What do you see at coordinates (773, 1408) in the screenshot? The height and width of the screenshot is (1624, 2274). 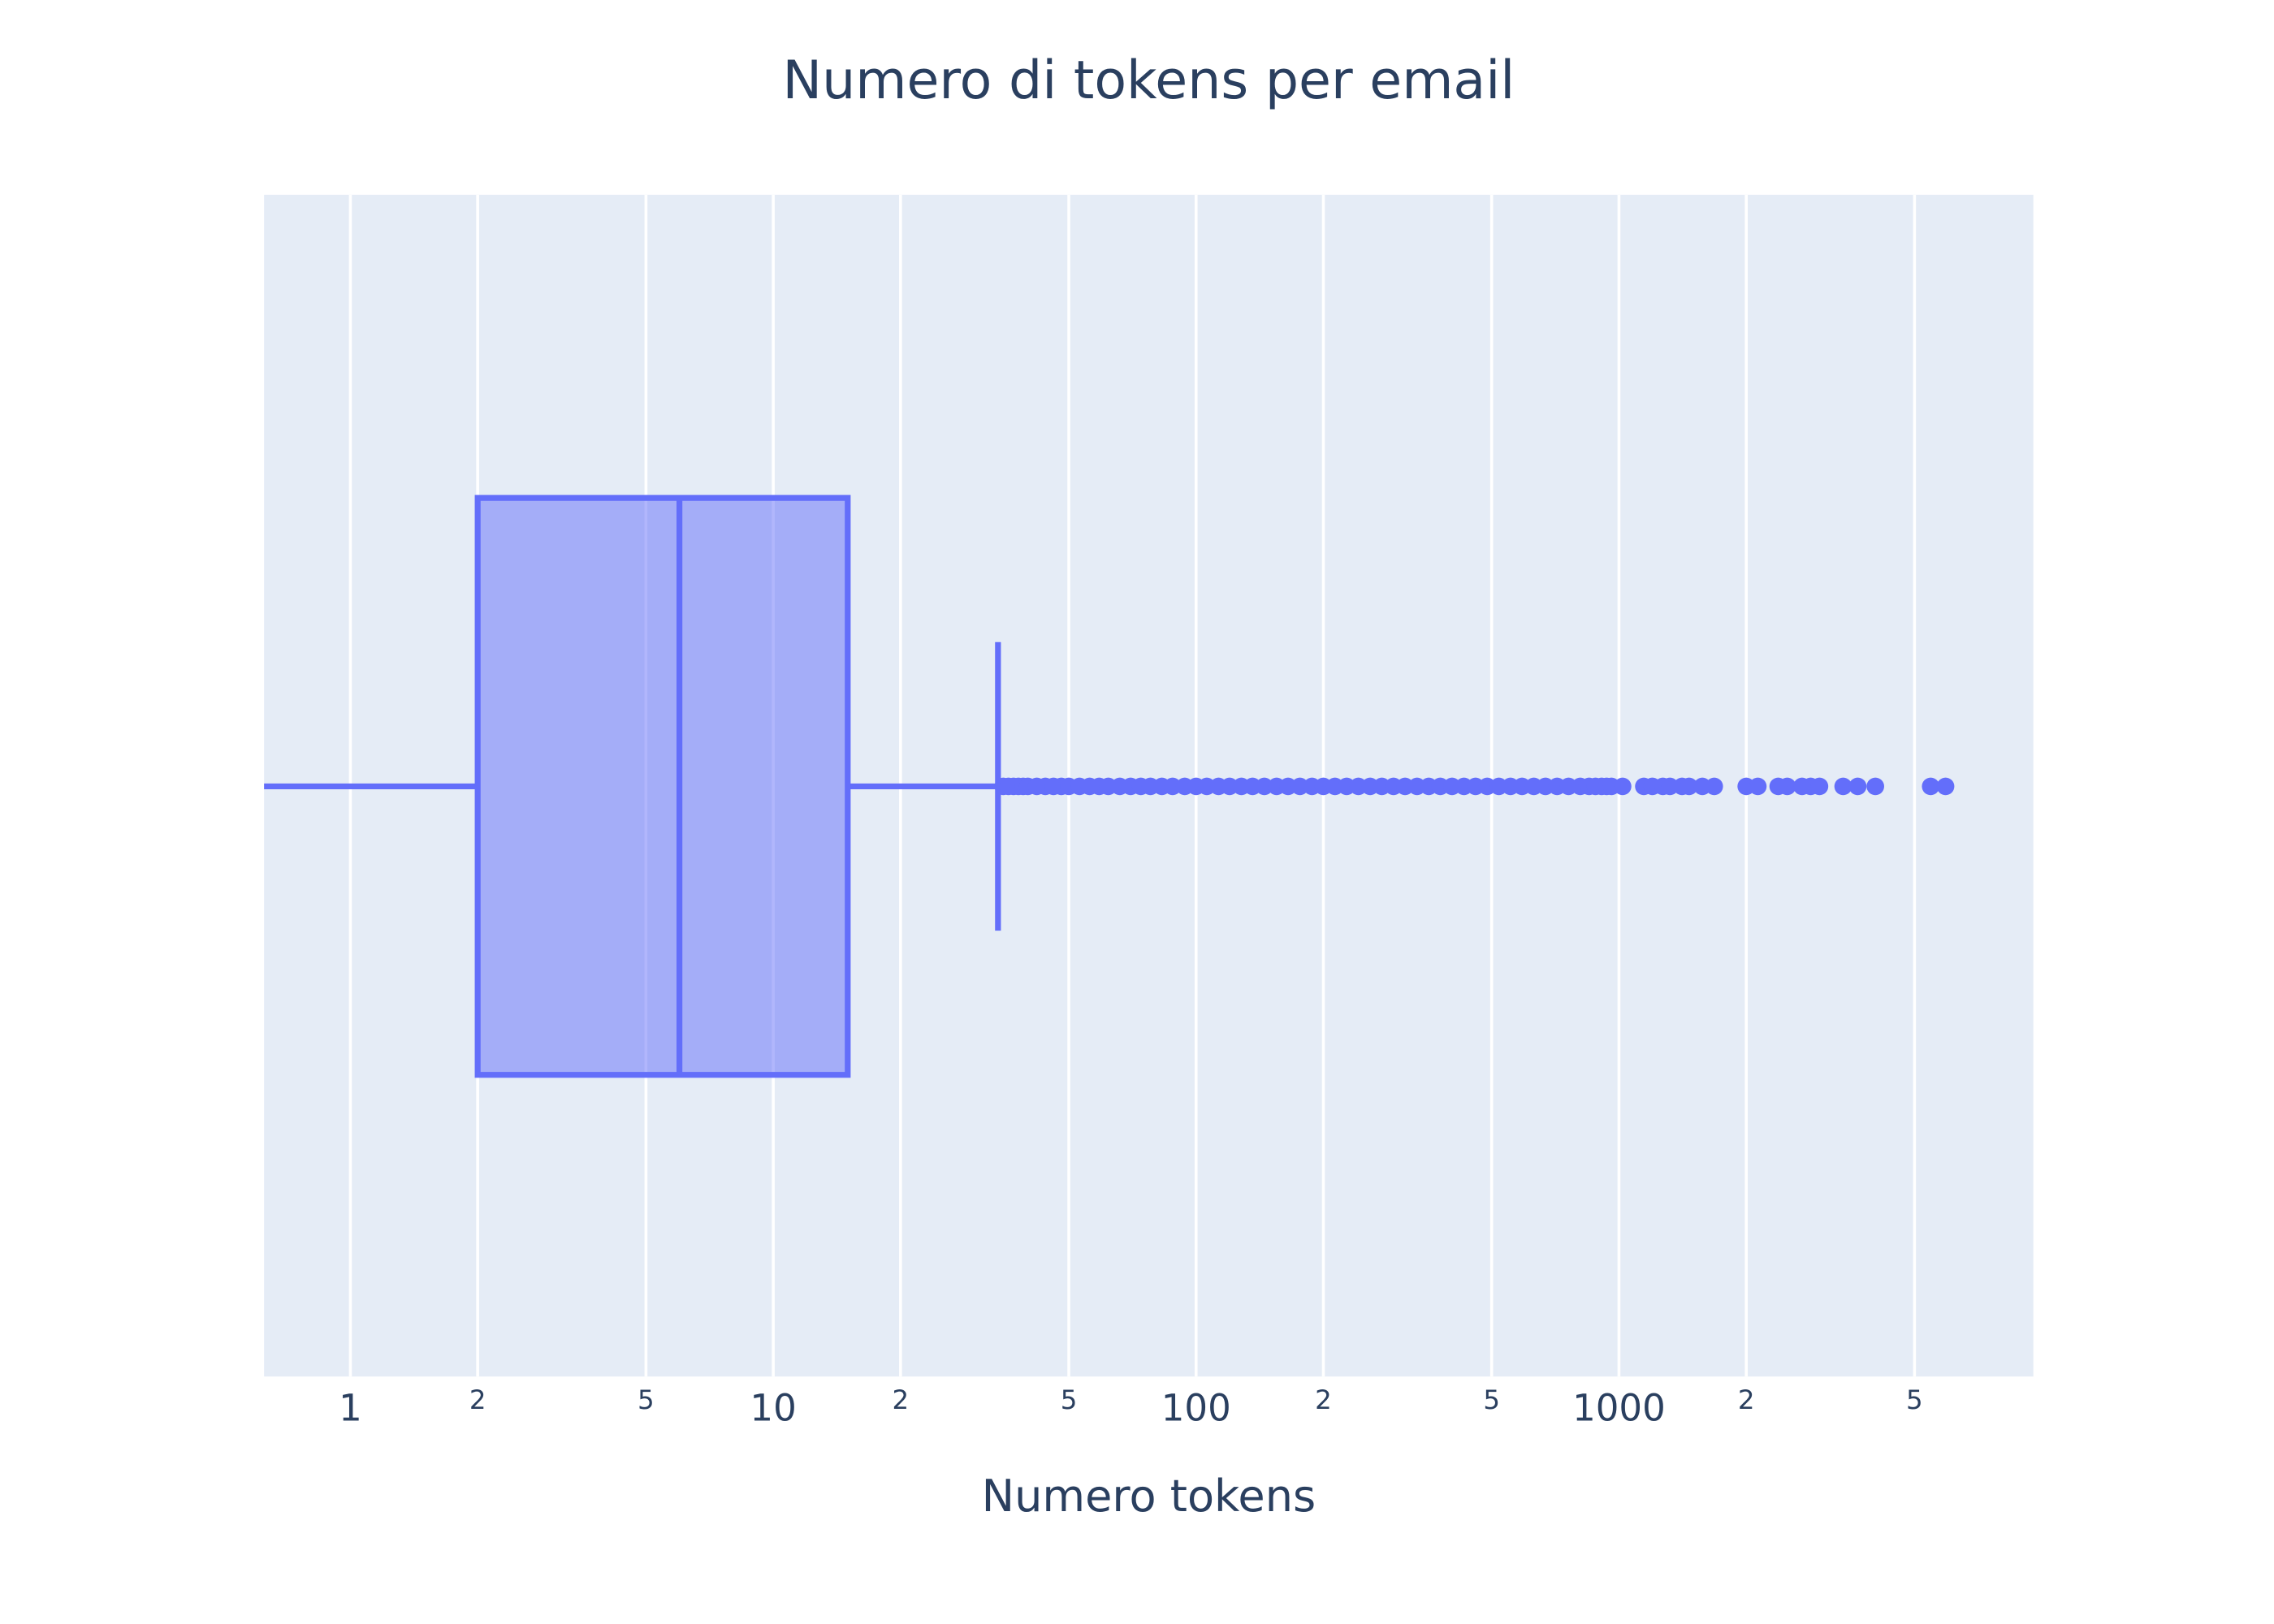 I see `x-tick-label: 10` at bounding box center [773, 1408].